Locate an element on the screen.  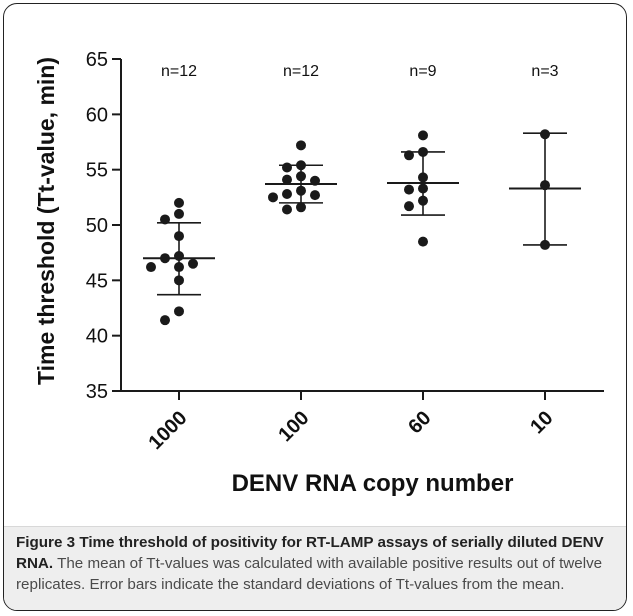
caption-background is located at coordinates (315, 568).